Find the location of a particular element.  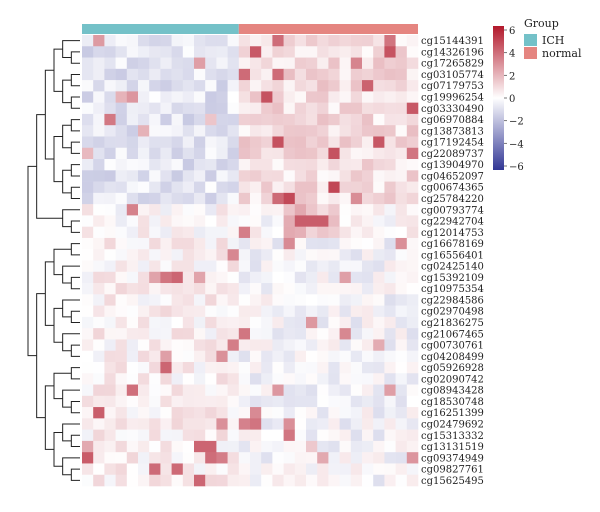

row-dendrogram is located at coordinates (53, 260).